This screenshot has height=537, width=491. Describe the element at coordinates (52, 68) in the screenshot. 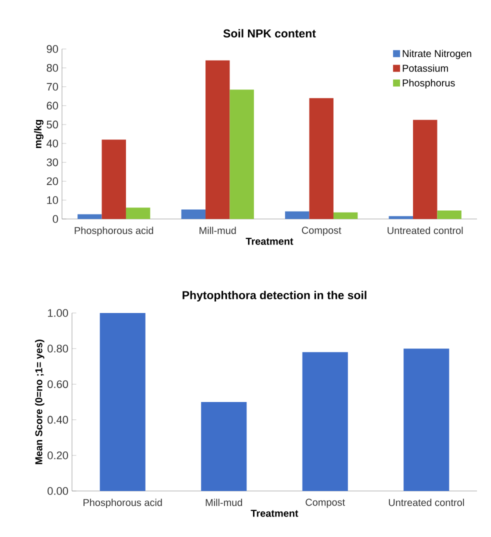

I see `y-tick-label: 80` at that location.